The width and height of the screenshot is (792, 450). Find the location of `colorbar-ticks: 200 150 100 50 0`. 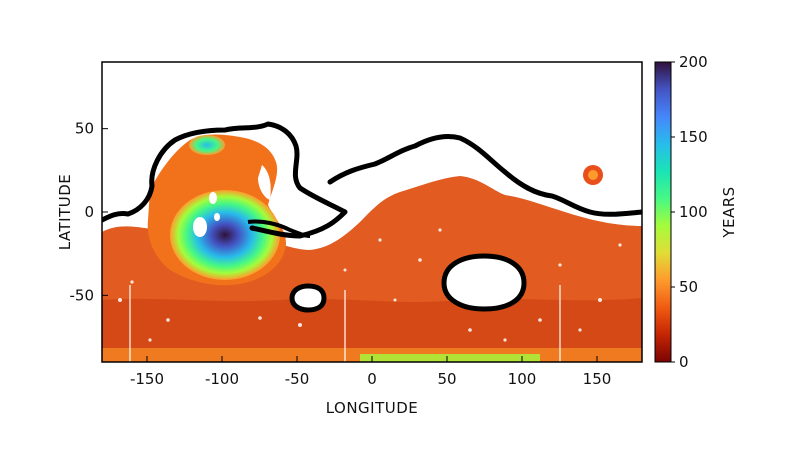

colorbar-ticks: 200 150 100 50 0 is located at coordinates (689, 212).